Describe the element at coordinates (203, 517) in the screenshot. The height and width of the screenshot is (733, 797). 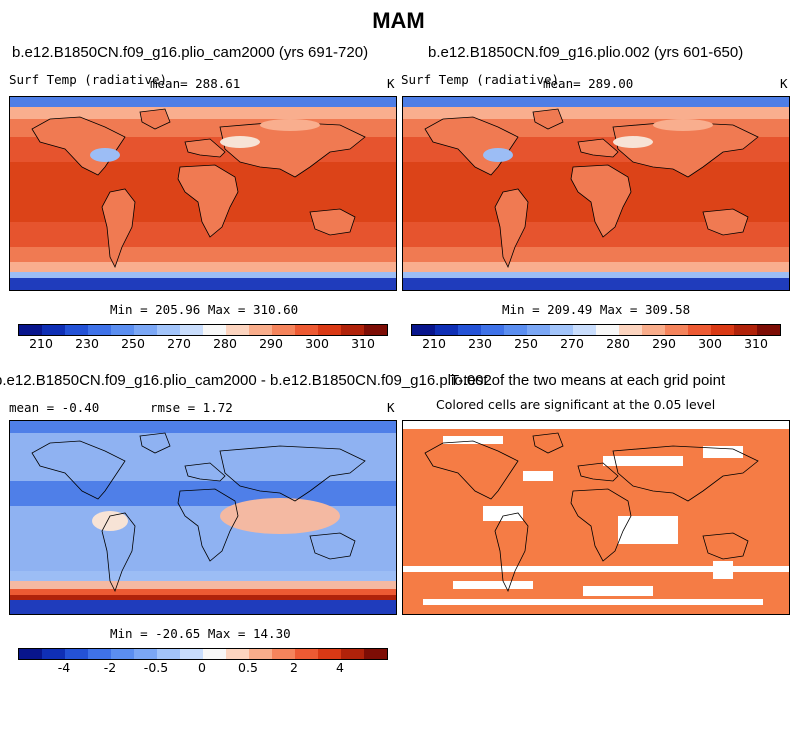
I see `map-bottom-left` at that location.